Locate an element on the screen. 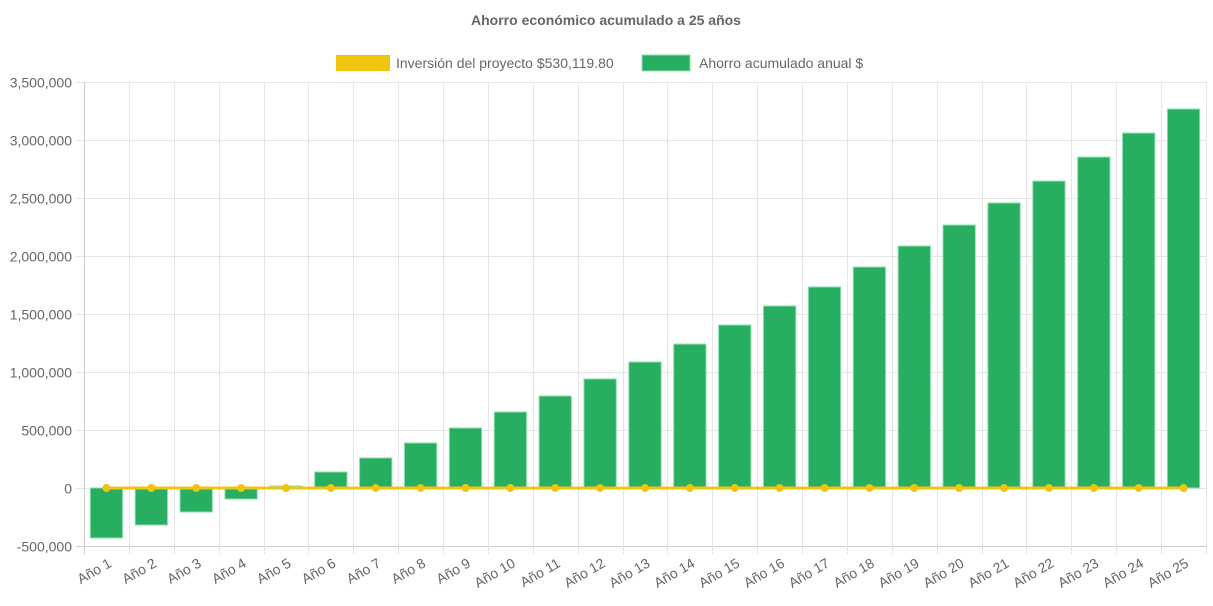 This screenshot has height=606, width=1213. bar-Año 20 is located at coordinates (959, 356).